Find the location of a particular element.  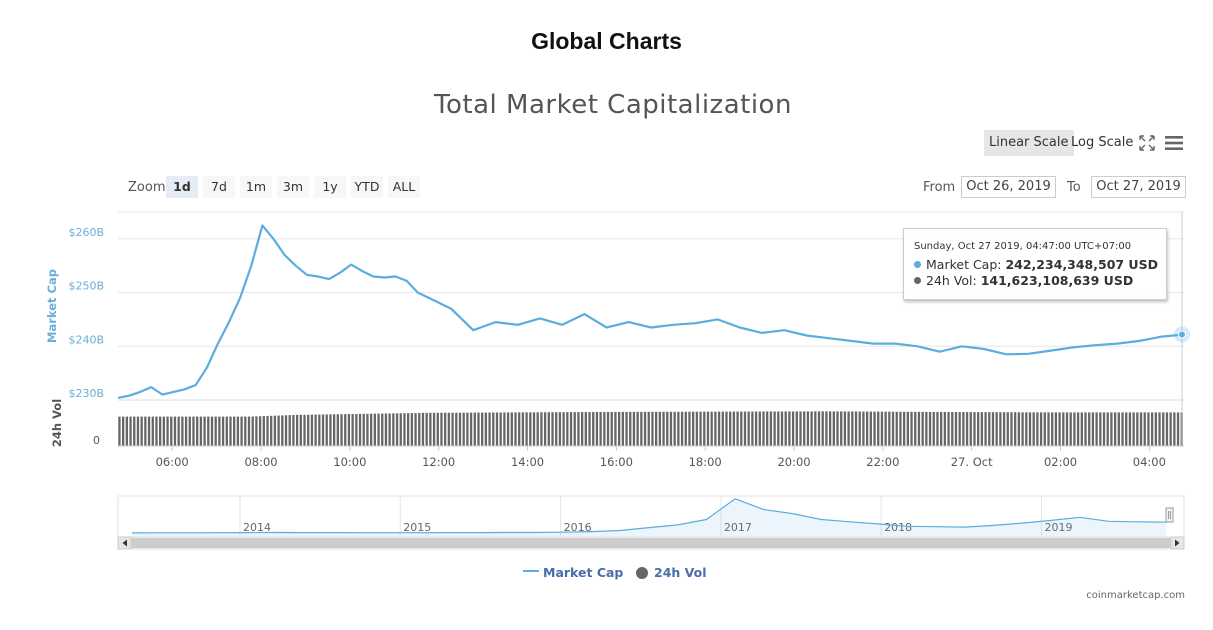

navigator-year-label: 2017 is located at coordinates (738, 527).